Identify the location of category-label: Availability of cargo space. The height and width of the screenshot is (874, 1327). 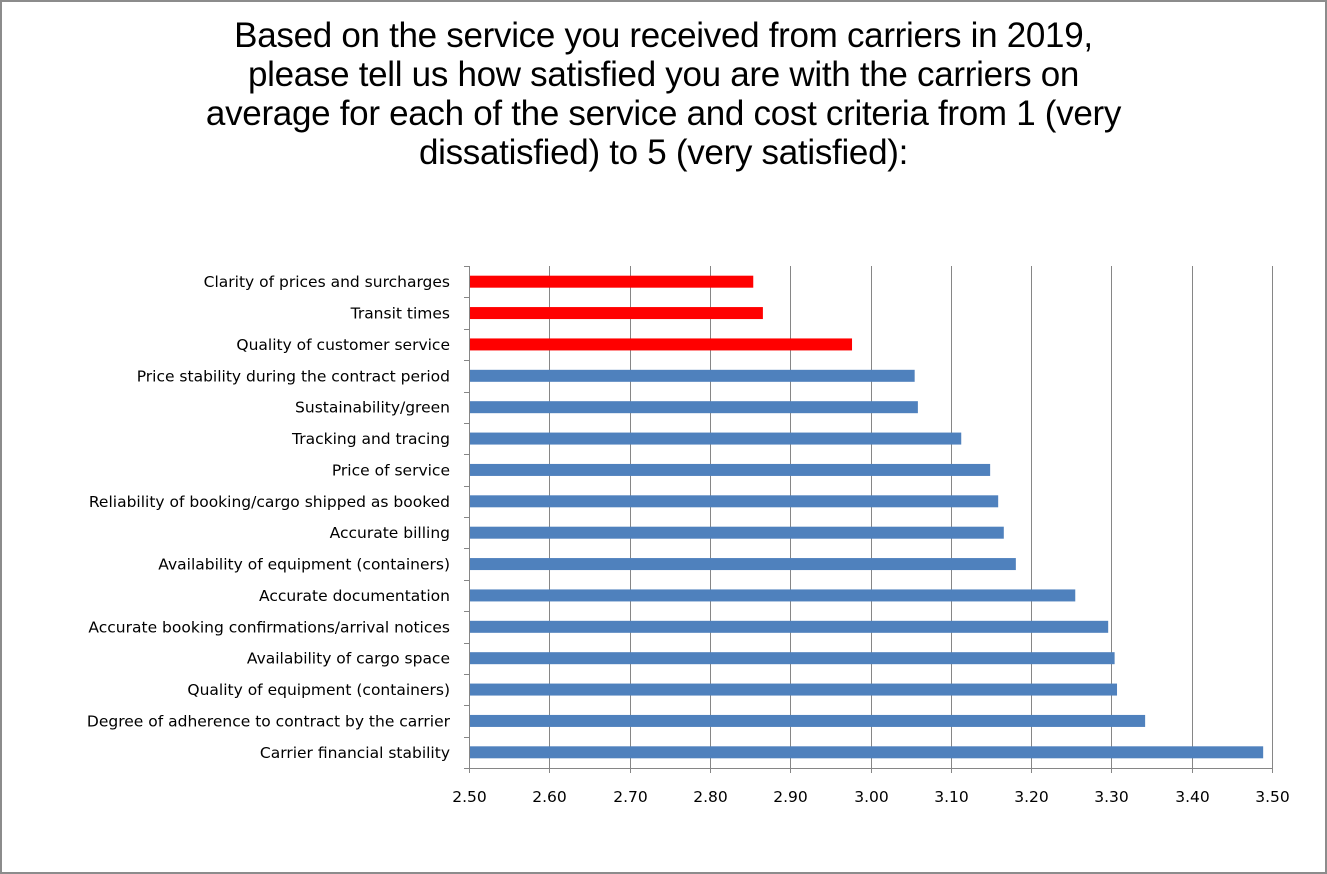
(348, 659).